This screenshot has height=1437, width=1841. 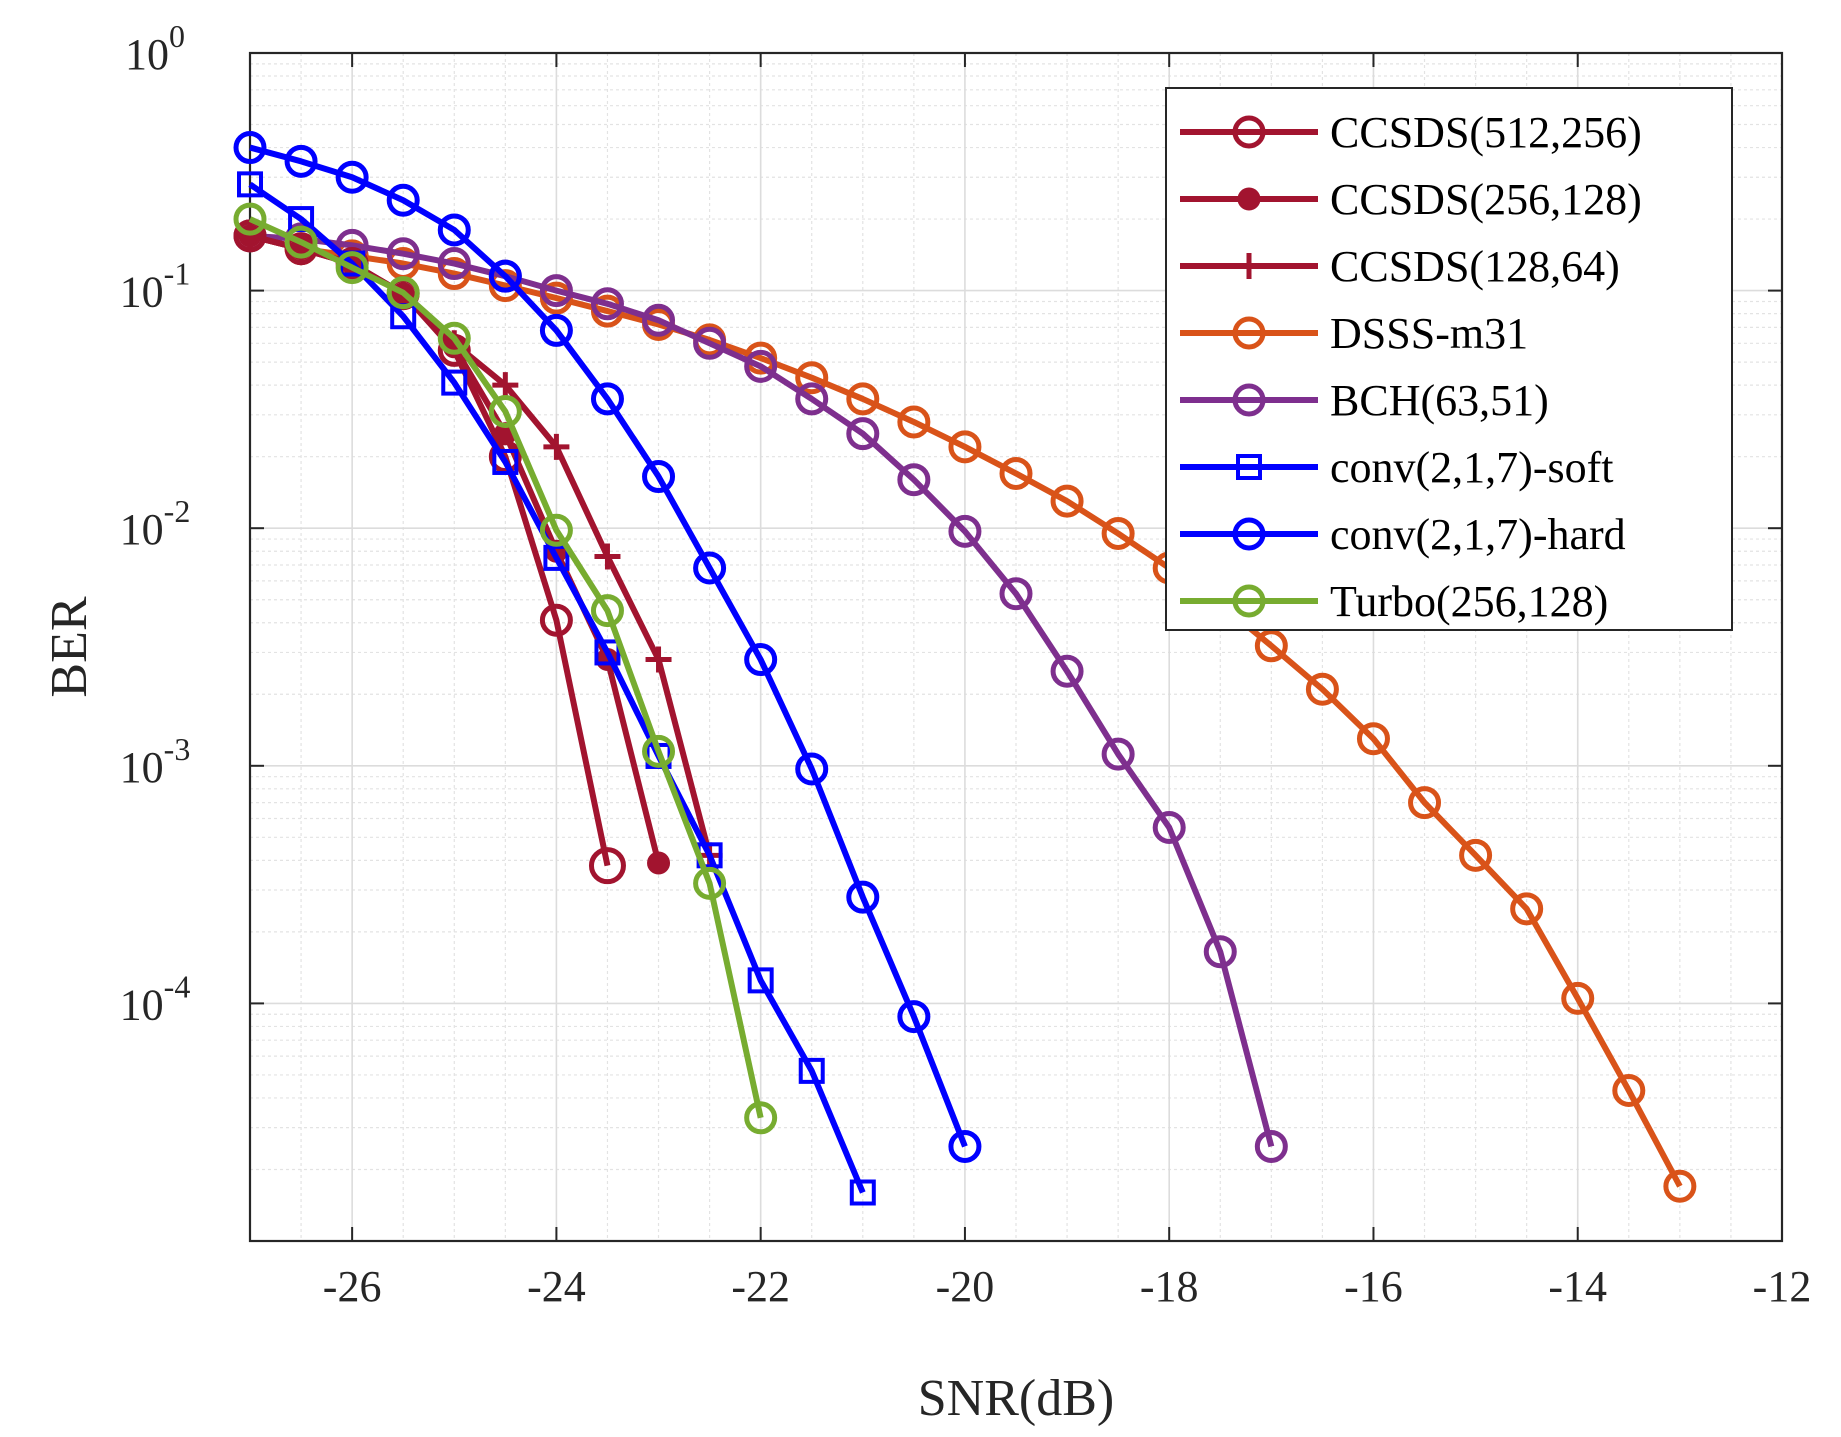 I want to click on legend-label: conv(2,1,7)-hard, so click(x=1478, y=534).